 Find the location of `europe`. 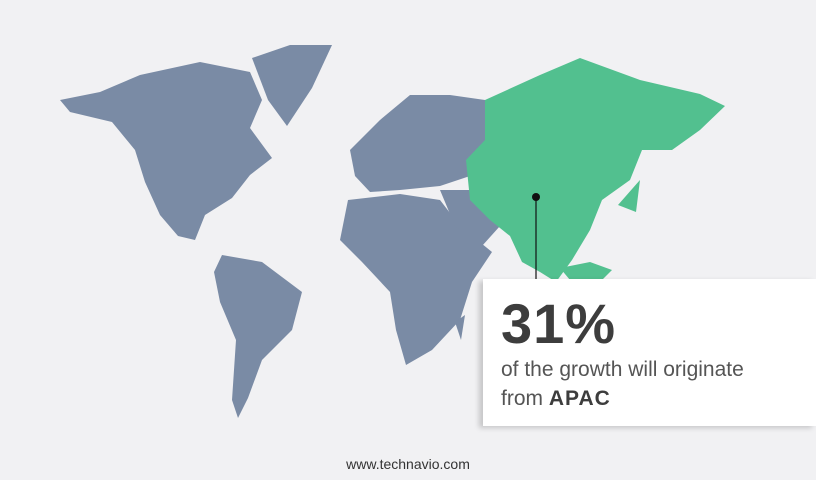

europe is located at coordinates (419, 143).